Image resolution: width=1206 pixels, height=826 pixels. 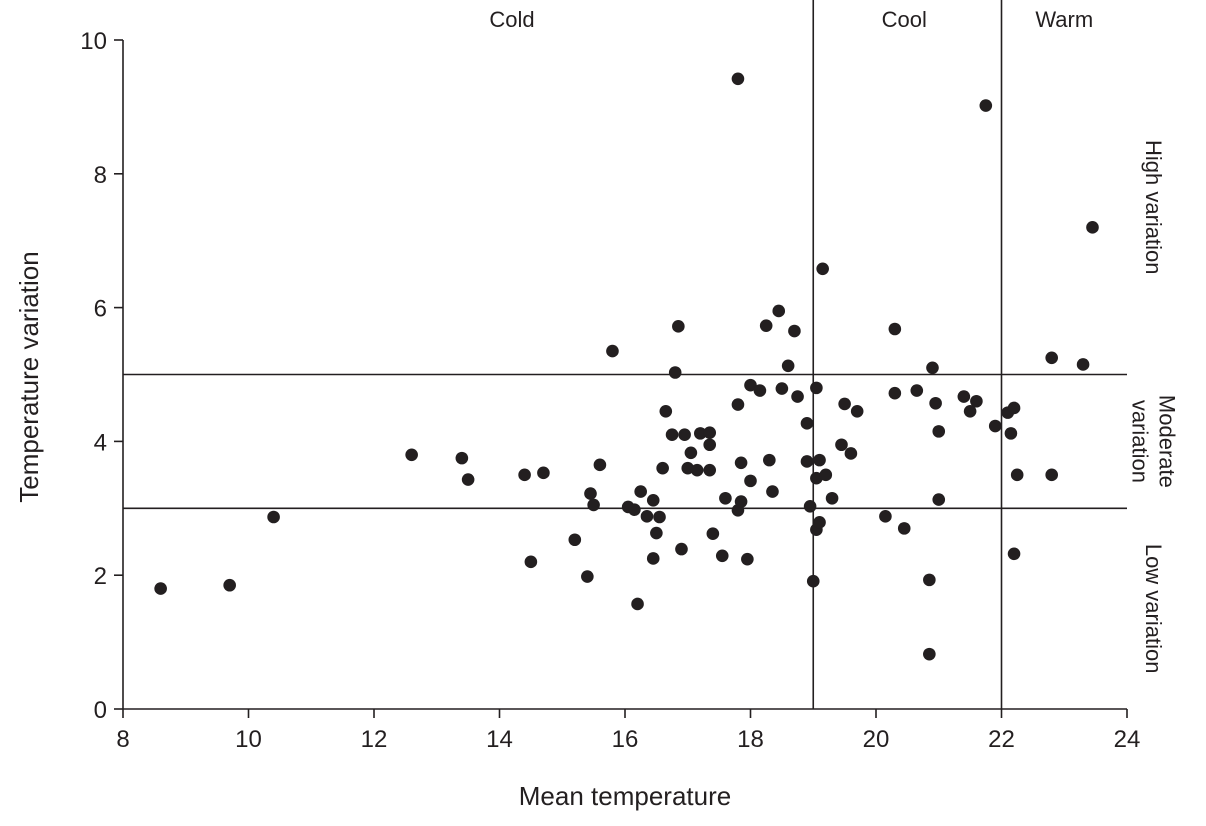 What do you see at coordinates (1167, 441) in the screenshot?
I see `region-label-right-line: Moderate` at bounding box center [1167, 441].